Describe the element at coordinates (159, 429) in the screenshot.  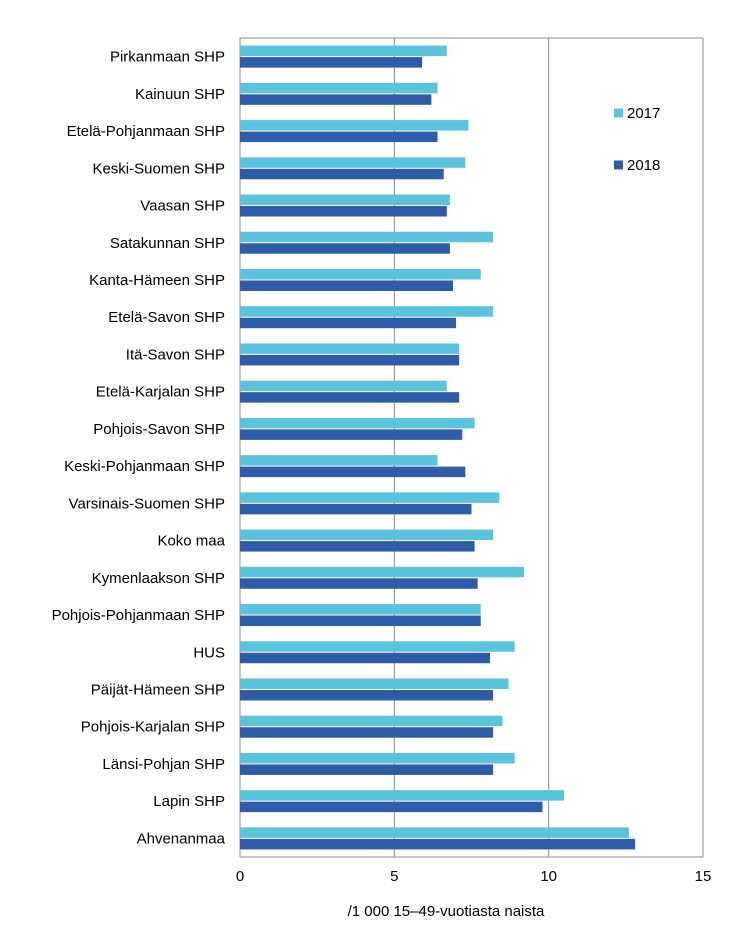
I see `category-label: Pohjois-Savon SHP` at that location.